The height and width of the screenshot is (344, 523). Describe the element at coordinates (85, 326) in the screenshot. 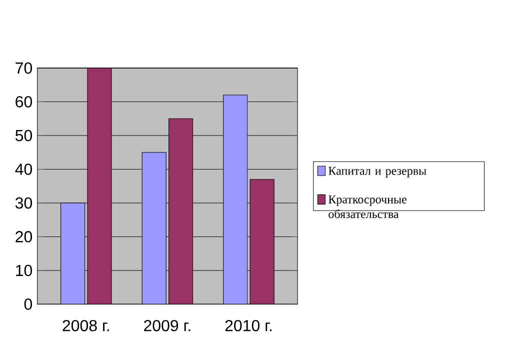

I see `x-tick-label: 2008 г.` at that location.